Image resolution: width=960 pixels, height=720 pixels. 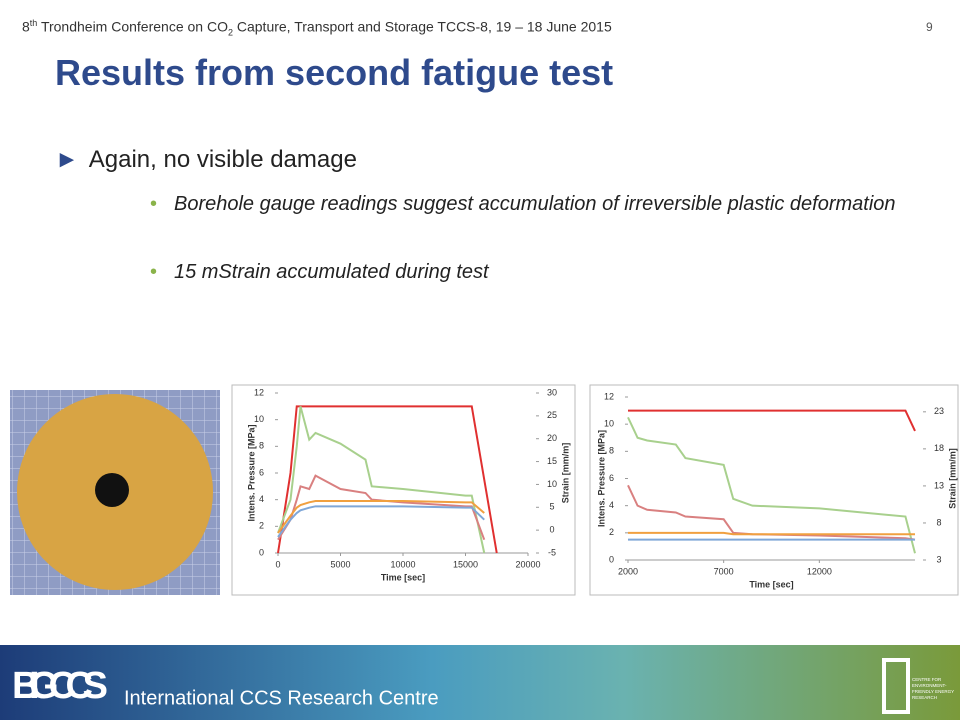 What do you see at coordinates (552, 415) in the screenshot?
I see `y2-tick-label: 25` at bounding box center [552, 415].